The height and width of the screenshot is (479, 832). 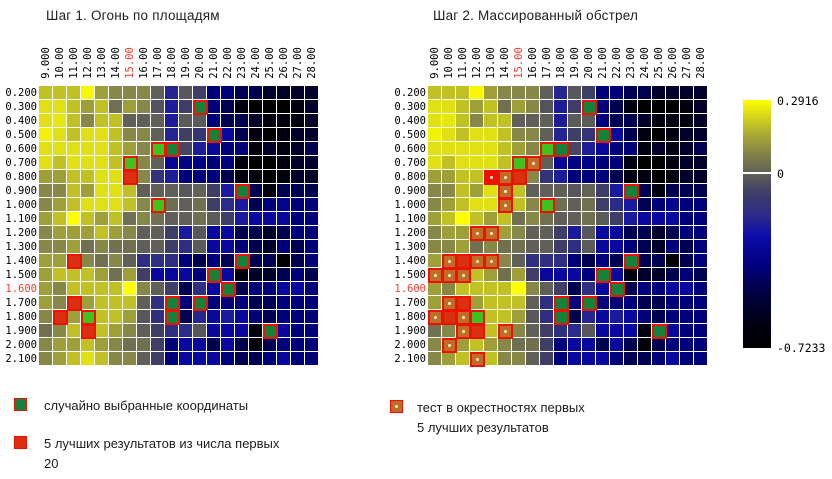 What do you see at coordinates (410, 93) in the screenshot?
I see `y-tick-label: 0.200` at bounding box center [410, 93].